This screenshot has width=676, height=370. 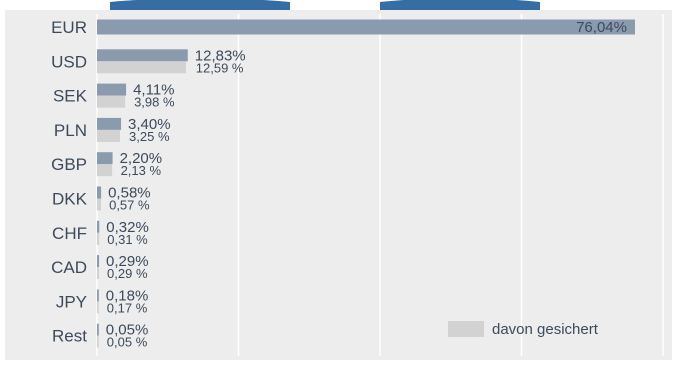 I want to click on bar-gbp, so click(x=105, y=158).